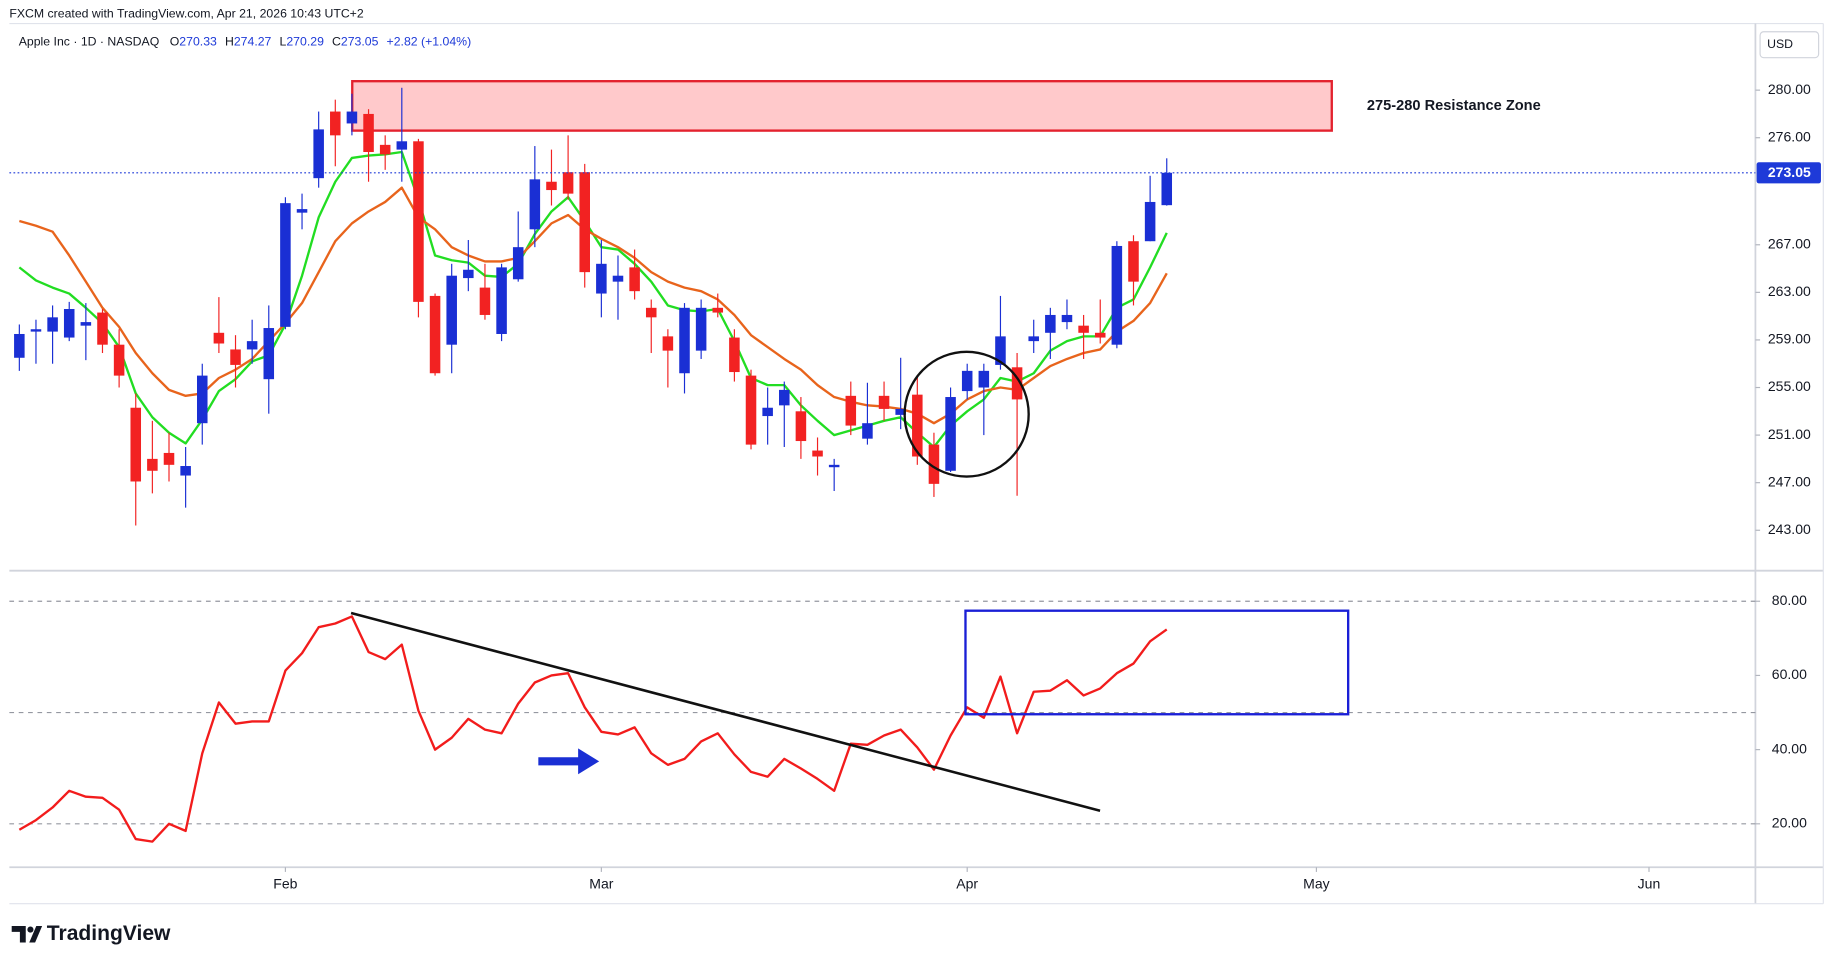 Image resolution: width=1835 pixels, height=959 pixels. Describe the element at coordinates (336, 42) in the screenshot. I see `ohlc-prefix: C` at that location.